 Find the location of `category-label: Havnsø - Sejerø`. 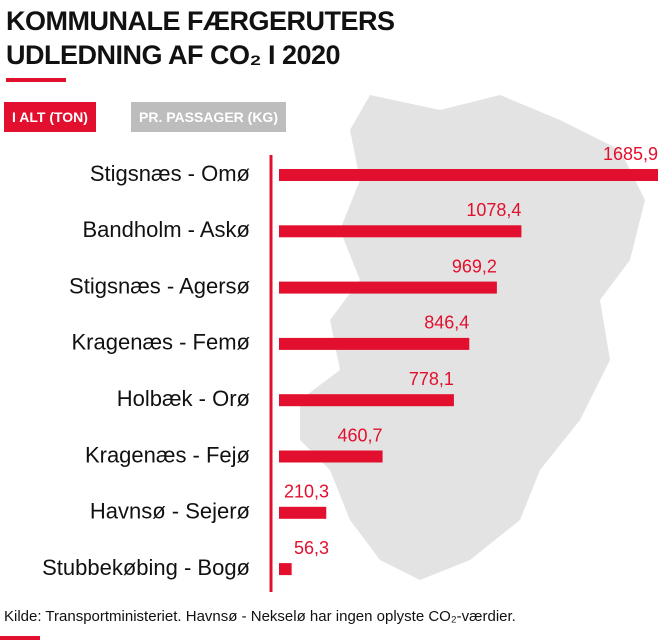

category-label: Havnsø - Sejerø is located at coordinates (170, 511).